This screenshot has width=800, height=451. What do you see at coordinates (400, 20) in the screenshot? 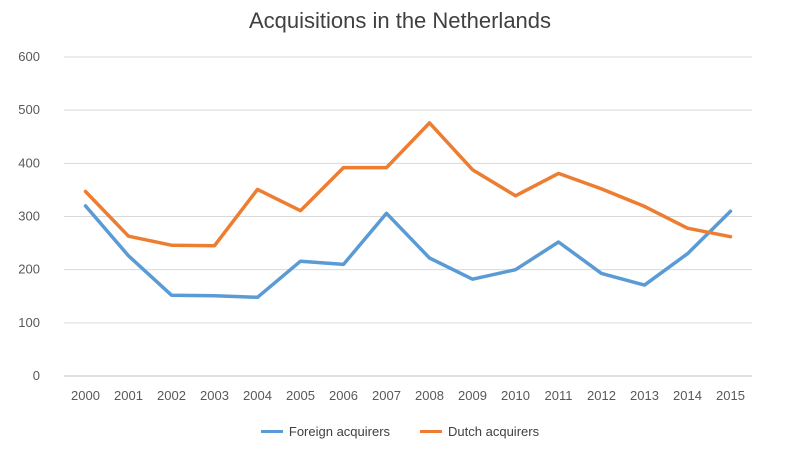
I see `chart-title: Acquisitions in the Netherlands` at bounding box center [400, 20].